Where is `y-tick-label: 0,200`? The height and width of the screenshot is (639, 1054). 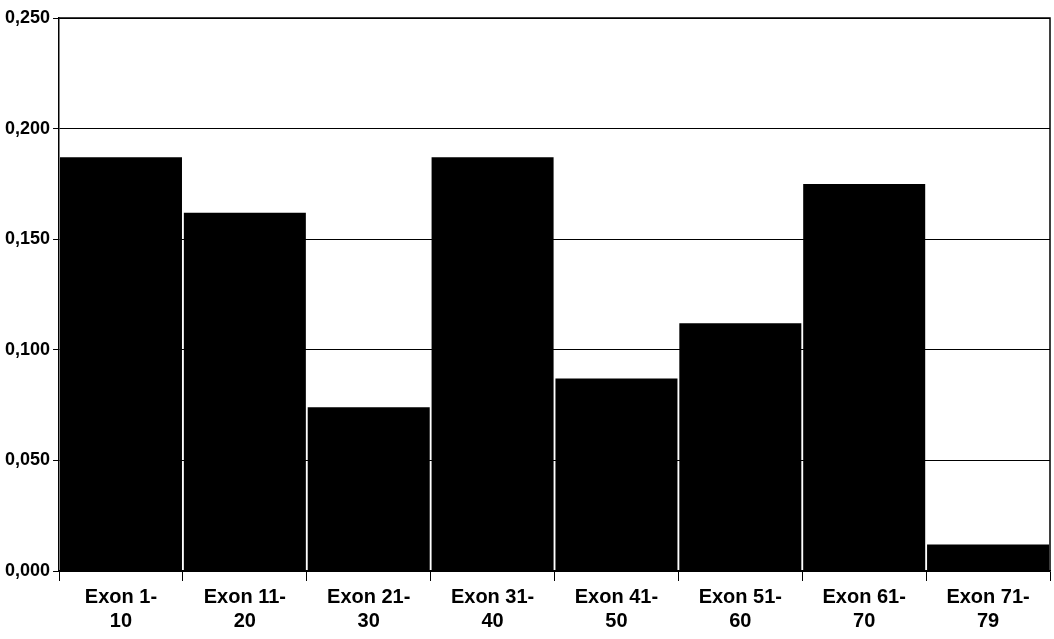
y-tick-label: 0,200 is located at coordinates (28, 127).